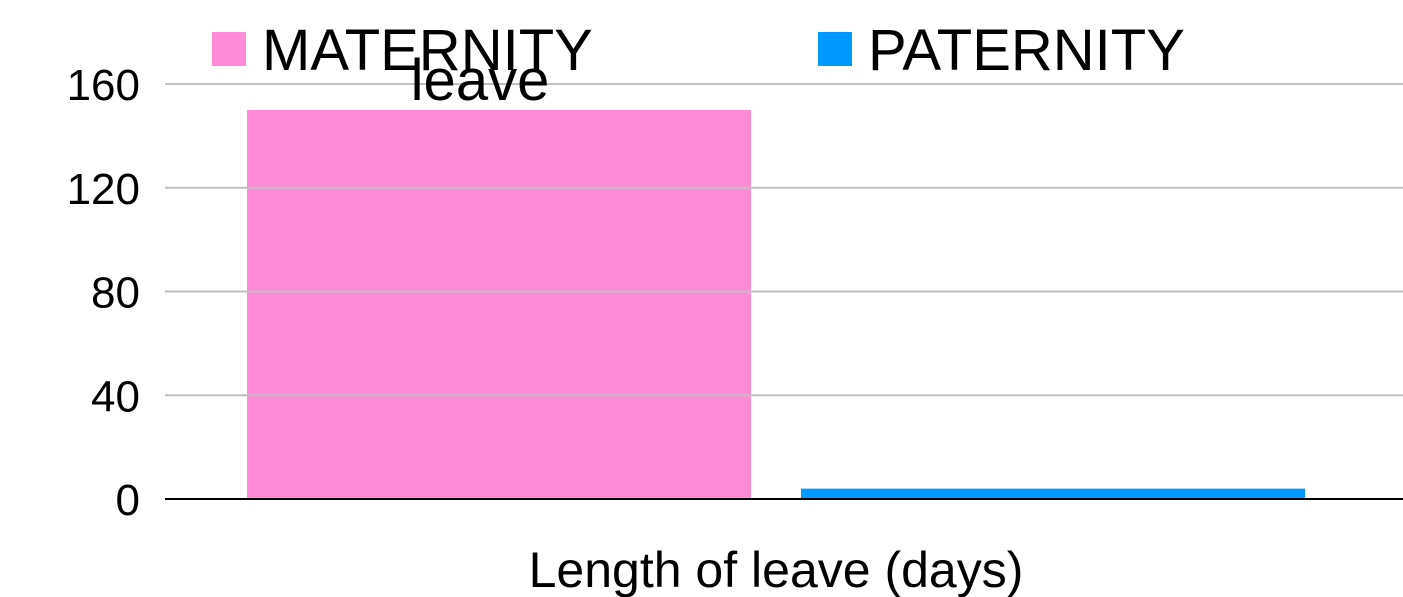 The width and height of the screenshot is (1403, 597). Describe the element at coordinates (115, 293) in the screenshot. I see `y-tick-label: 80` at that location.